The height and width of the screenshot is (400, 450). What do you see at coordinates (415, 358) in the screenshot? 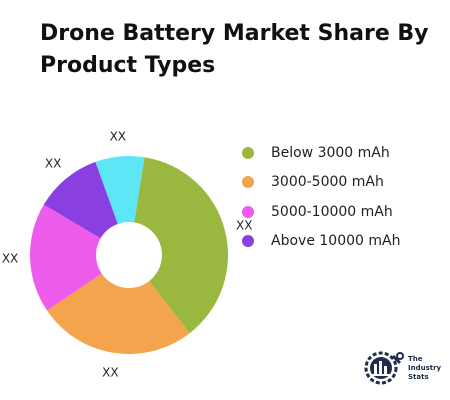
I see `logo-line-1: The` at bounding box center [415, 358].